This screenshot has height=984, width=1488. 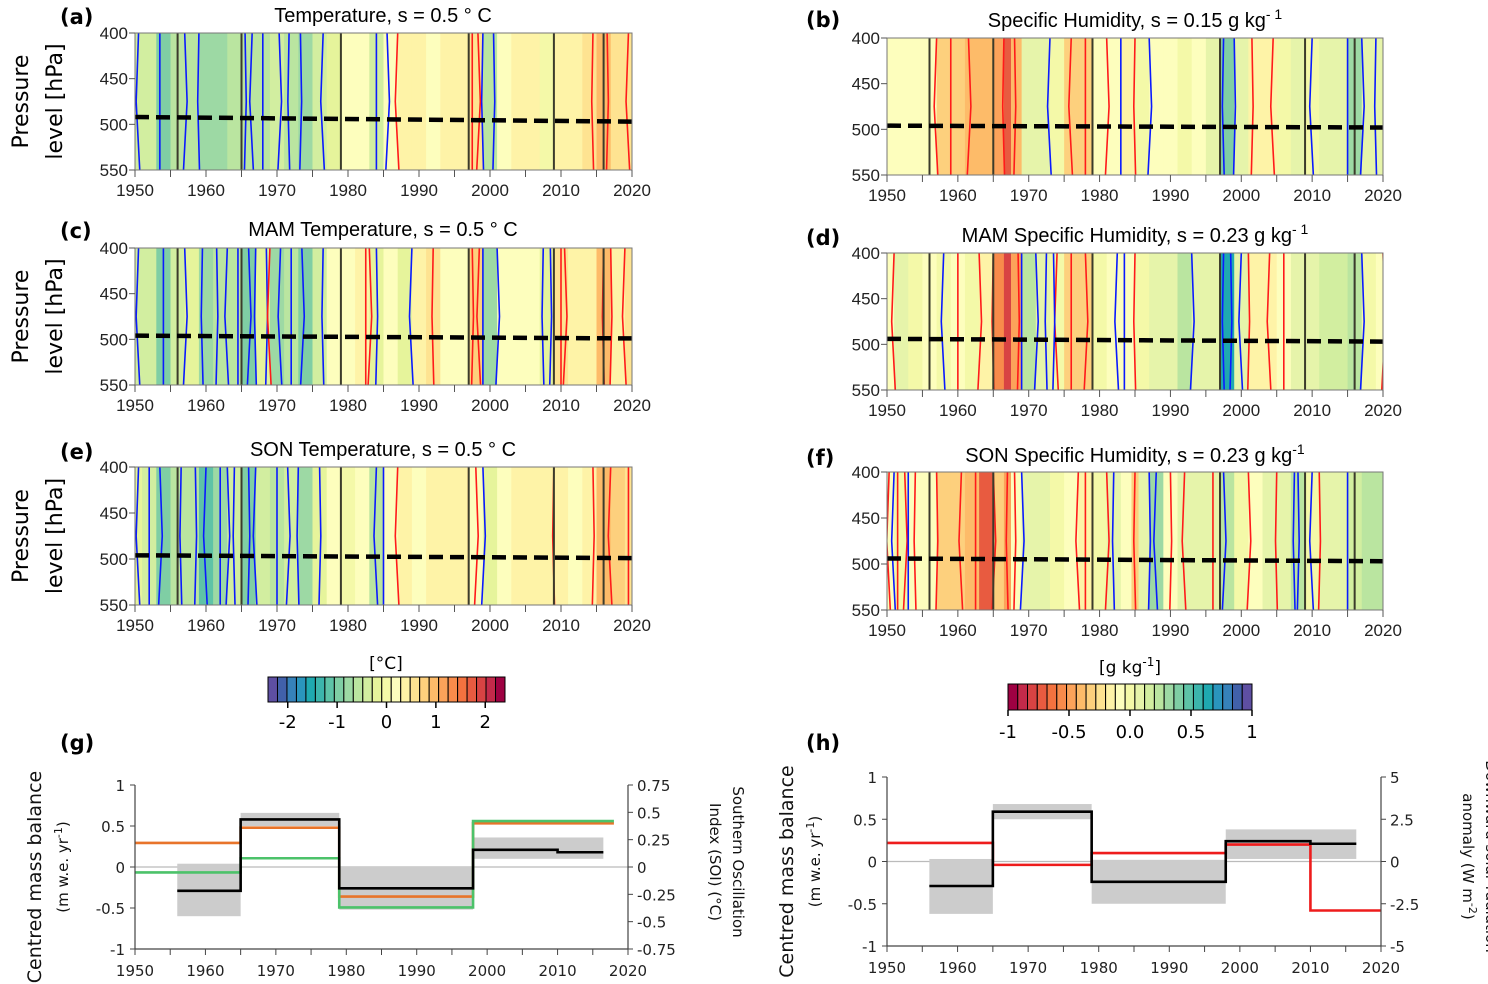 What do you see at coordinates (382, 230) in the screenshot?
I see `panel-title: MAM Temperature, s = 0.5 ° C` at bounding box center [382, 230].